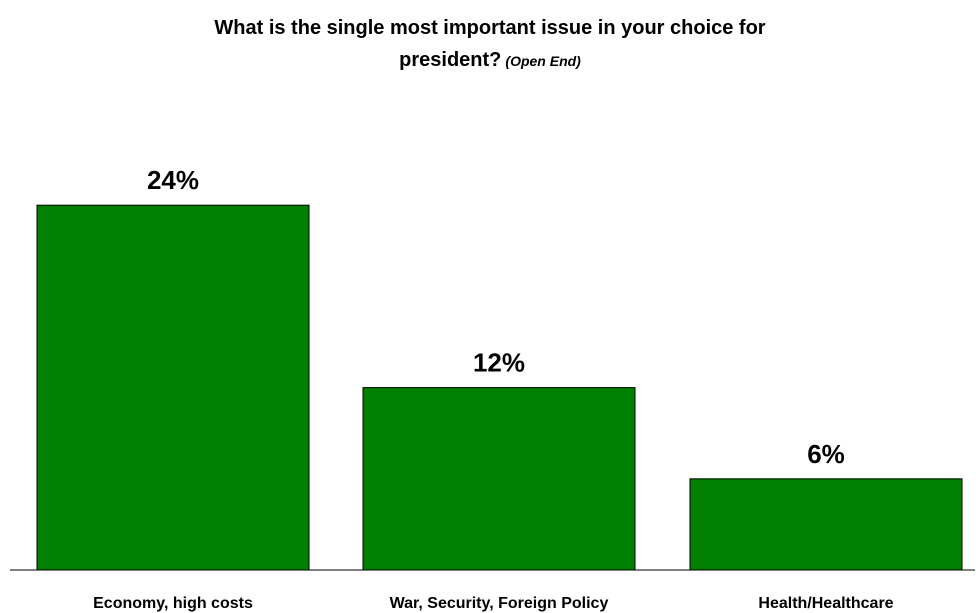 The image size is (980, 613). What do you see at coordinates (173, 603) in the screenshot?
I see `category-label-1: Economy, high costs` at bounding box center [173, 603].